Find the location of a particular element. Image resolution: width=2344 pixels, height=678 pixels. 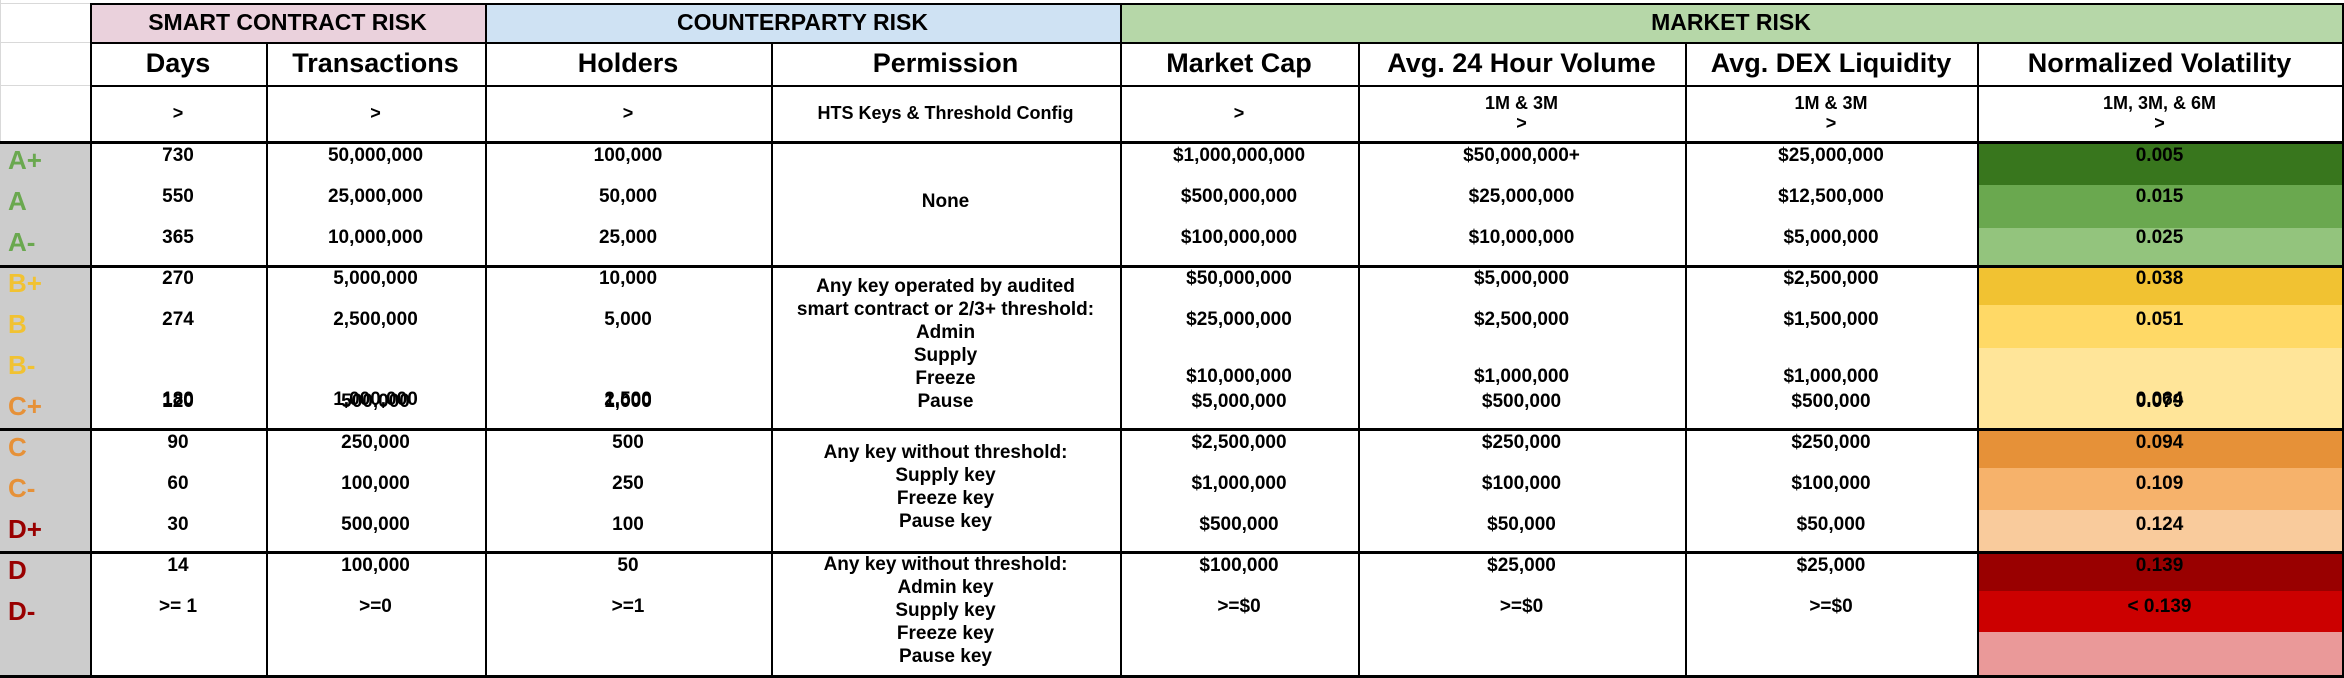

permission-line: Admin is located at coordinates (945, 332).